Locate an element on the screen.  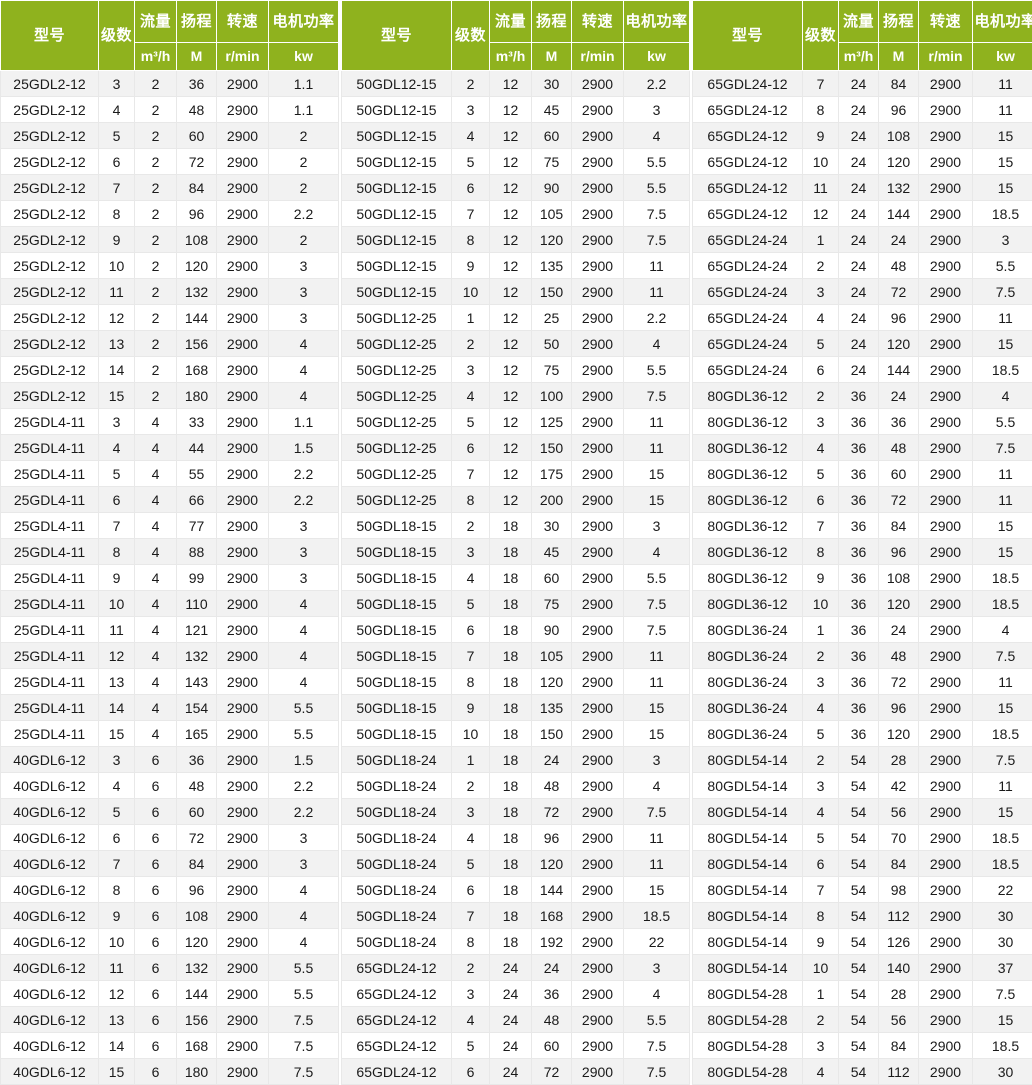
cell-model: 25GDL4-11 is located at coordinates (50, 526).